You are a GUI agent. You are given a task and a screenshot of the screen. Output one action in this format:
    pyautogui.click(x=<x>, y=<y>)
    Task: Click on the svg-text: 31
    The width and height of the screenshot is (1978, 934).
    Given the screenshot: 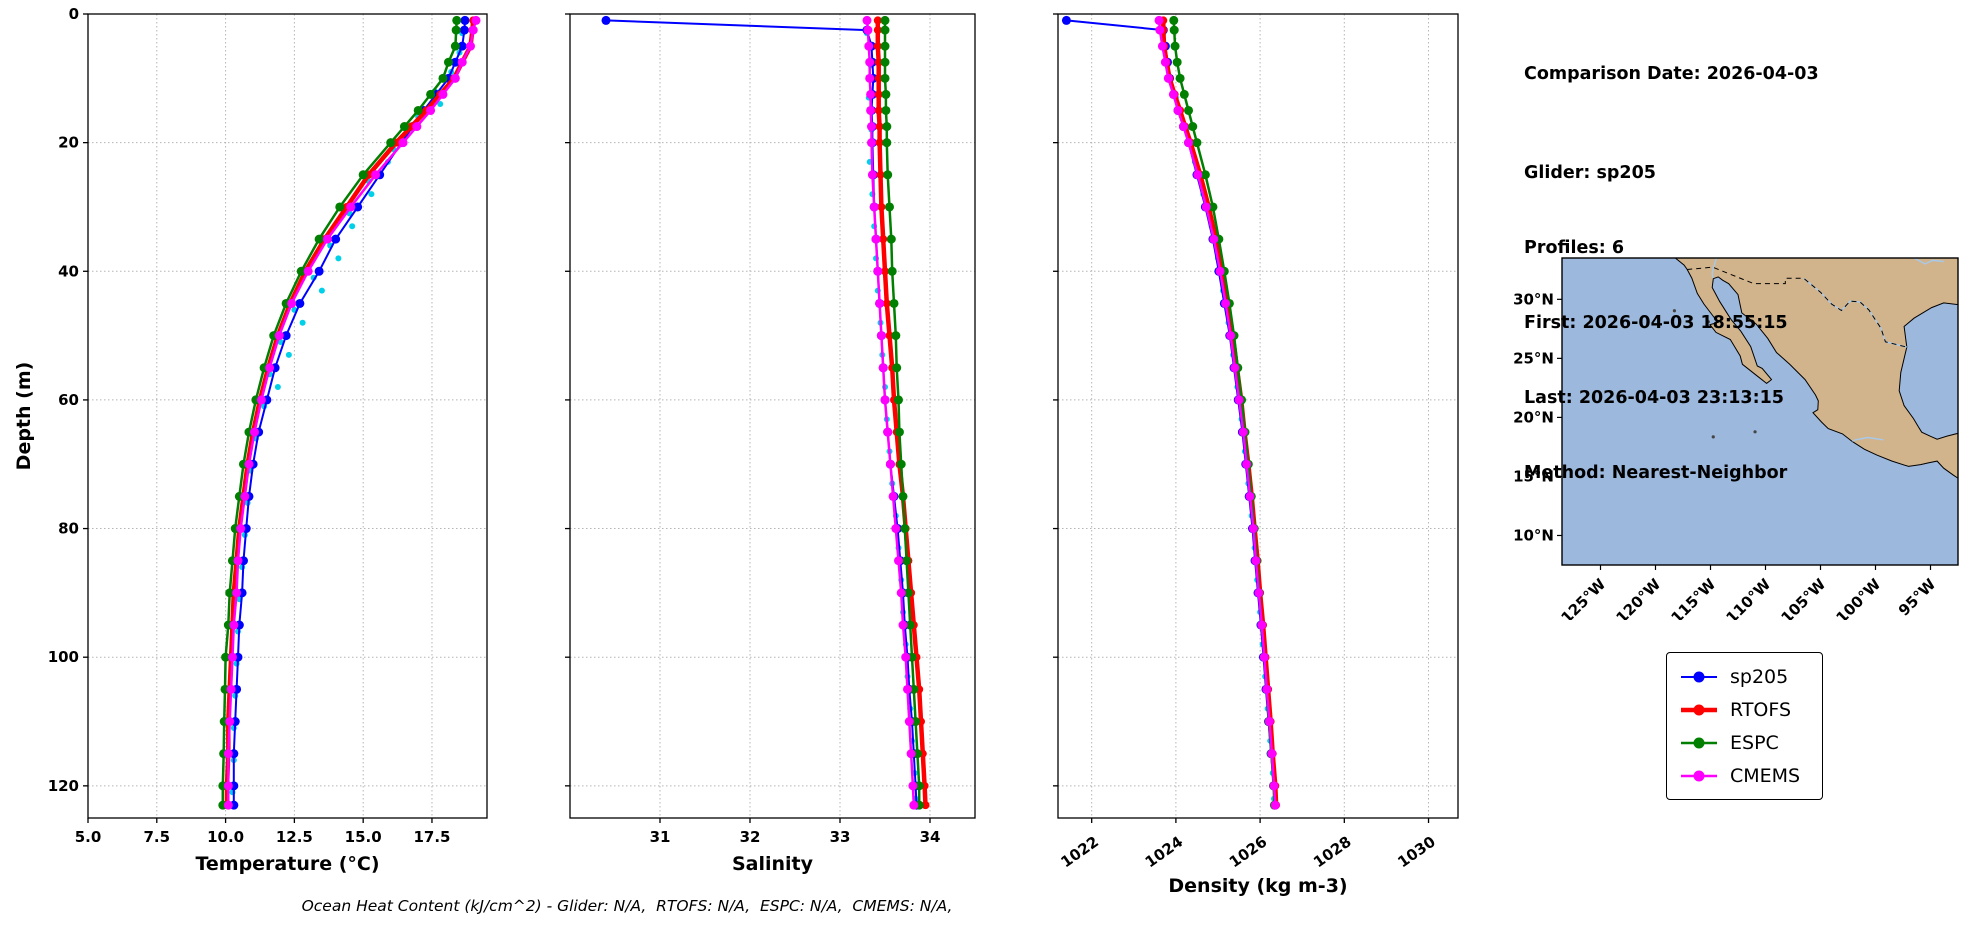 What is the action you would take?
    pyautogui.click(x=660, y=837)
    